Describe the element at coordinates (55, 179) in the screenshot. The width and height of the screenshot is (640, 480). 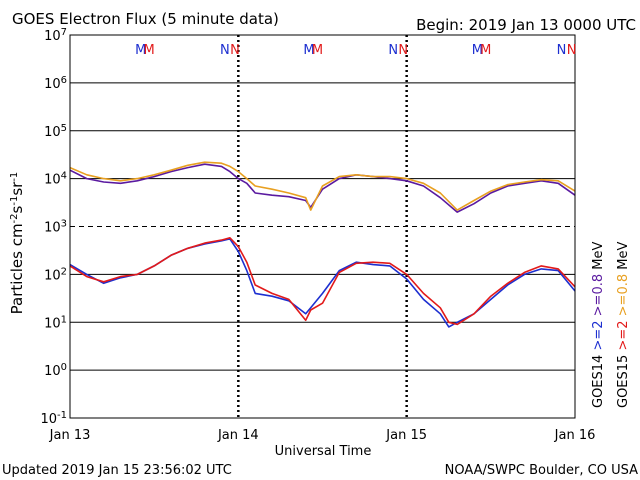
I see `y-tick-label: 10⁴` at that location.